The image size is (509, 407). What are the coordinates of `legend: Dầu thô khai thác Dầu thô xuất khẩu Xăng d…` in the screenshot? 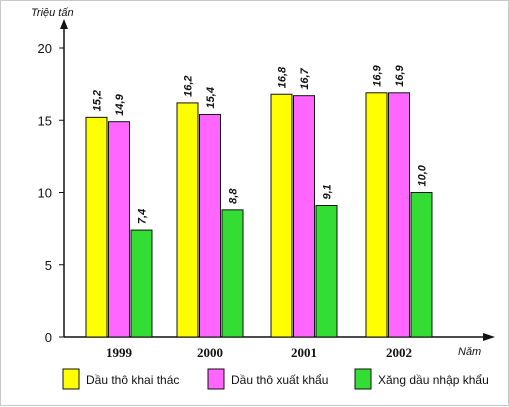 It's located at (275, 379).